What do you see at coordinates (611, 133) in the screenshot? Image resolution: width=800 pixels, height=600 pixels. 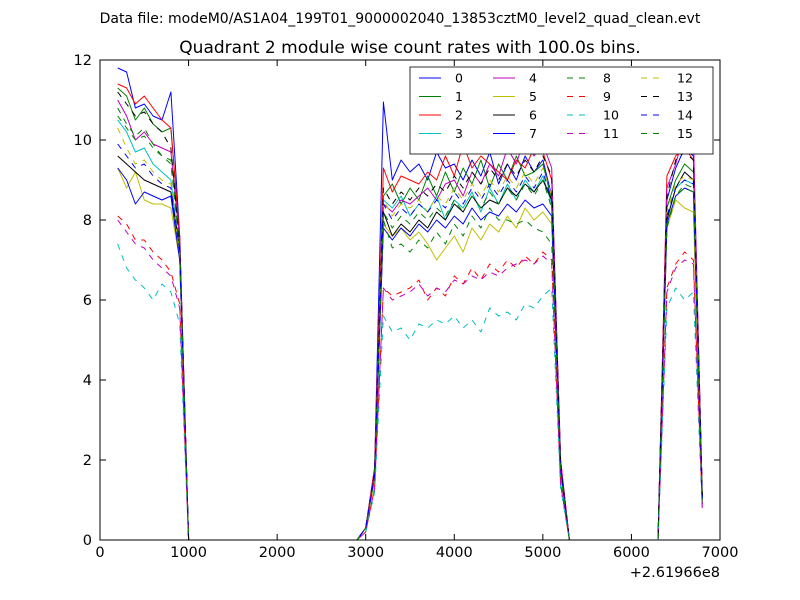 I see `legend-label-11: 11` at bounding box center [611, 133].